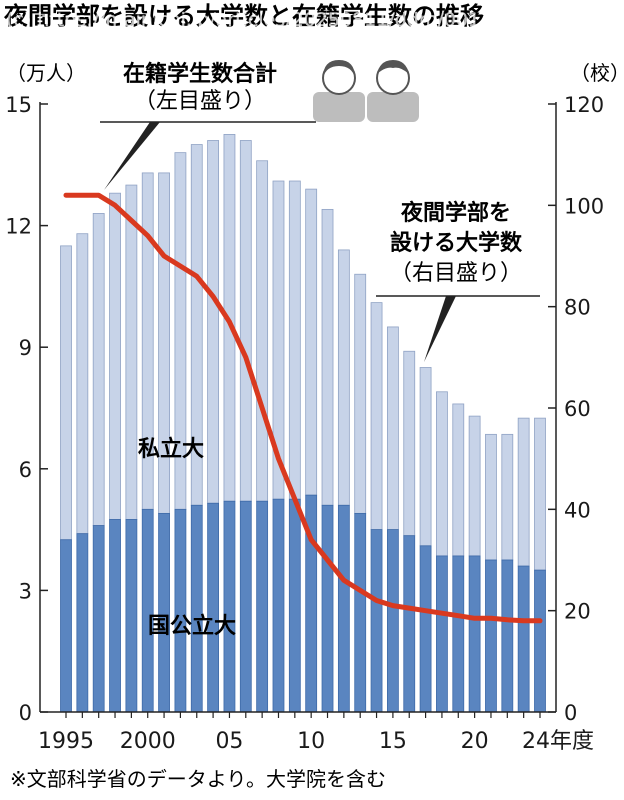  I want to click on right-tick-label-100: 100, so click(584, 206).